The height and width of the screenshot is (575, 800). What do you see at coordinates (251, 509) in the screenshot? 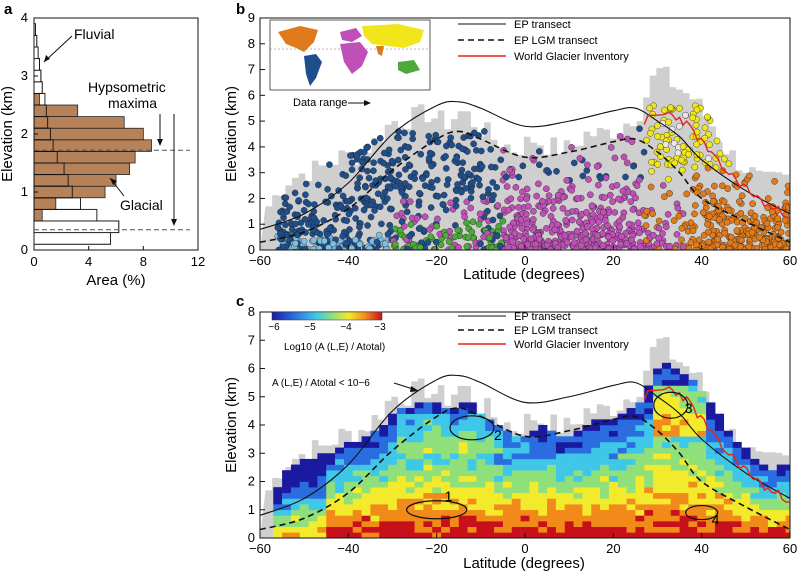
I see `panel-c-ytick-label: 1` at bounding box center [251, 509].